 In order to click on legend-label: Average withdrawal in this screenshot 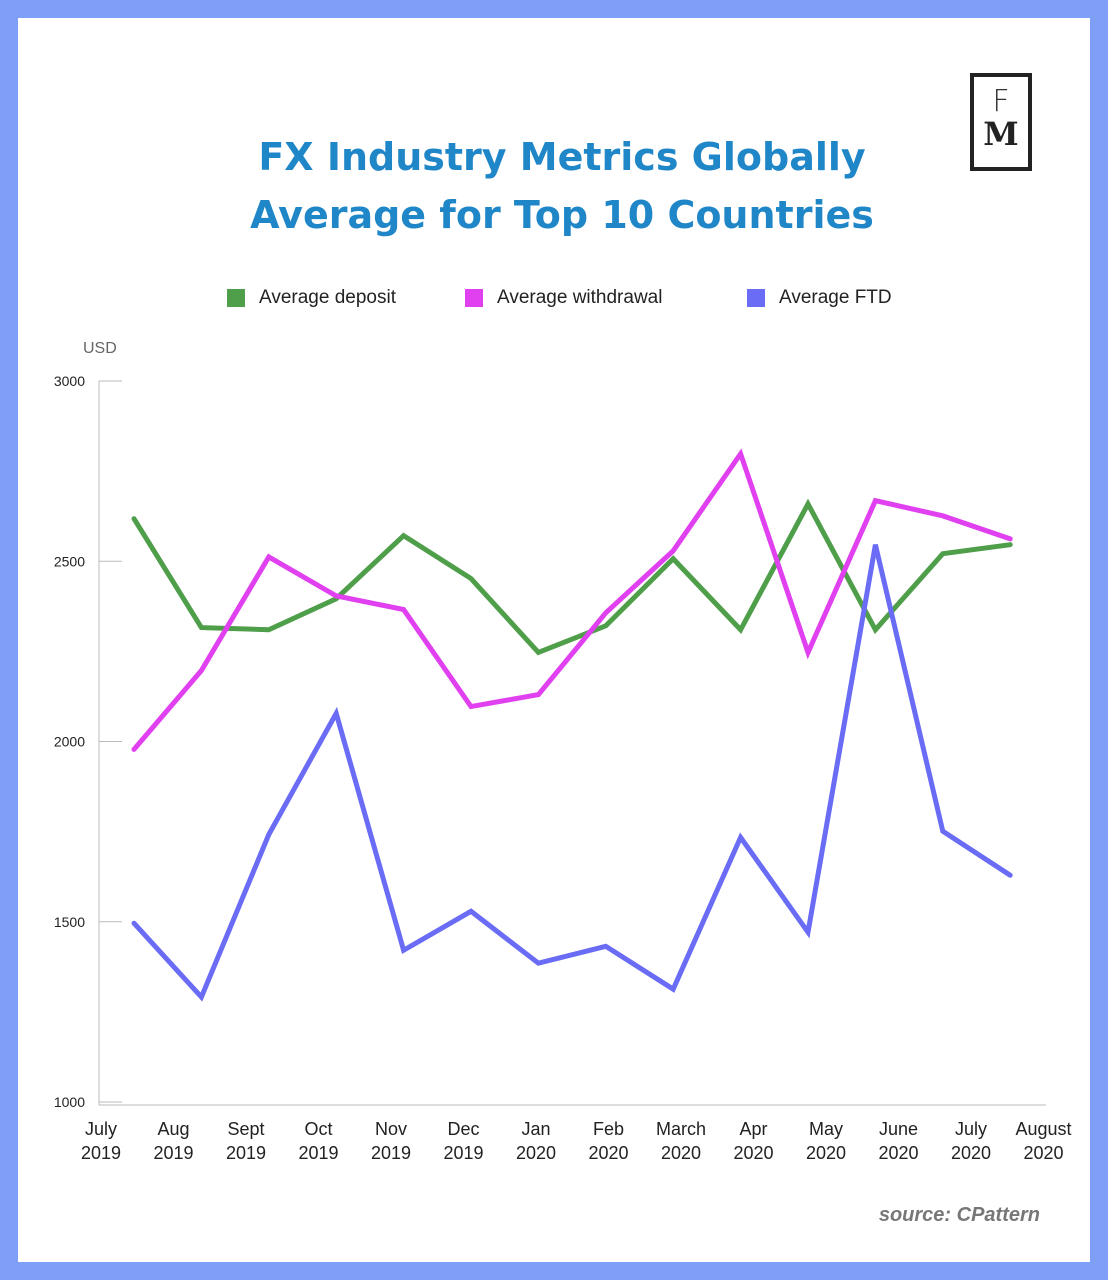, I will do `click(580, 297)`.